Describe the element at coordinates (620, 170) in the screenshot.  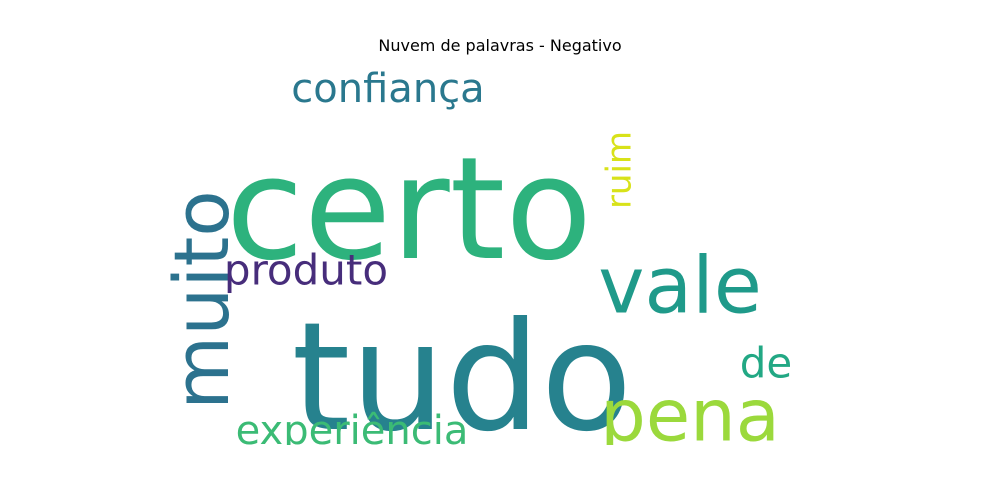
I see `cloud-word-7: ruim` at that location.